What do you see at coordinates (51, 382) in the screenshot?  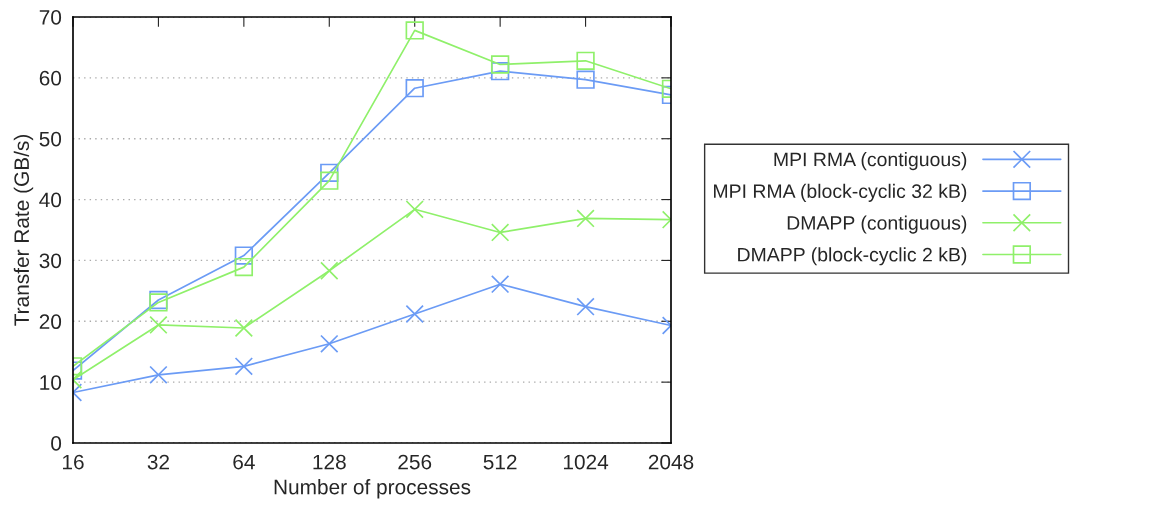 I see `y-tick-label: 10` at bounding box center [51, 382].